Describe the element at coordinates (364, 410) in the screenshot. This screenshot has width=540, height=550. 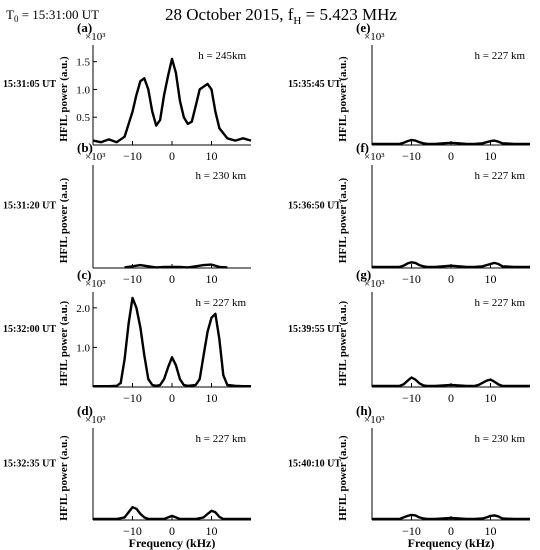
I see `panel-letter: (h)` at that location.